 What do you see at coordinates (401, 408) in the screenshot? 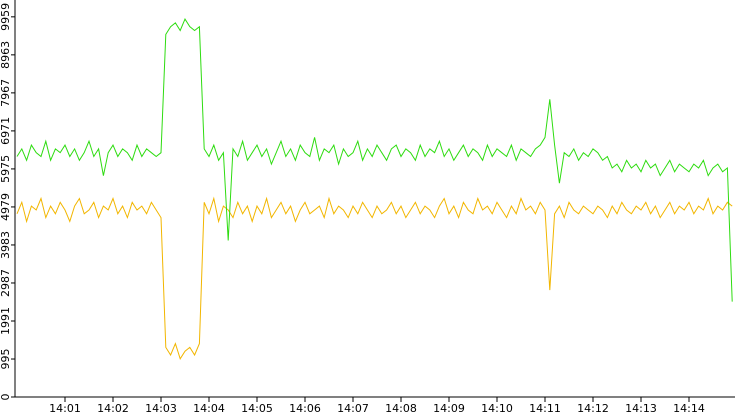
I see `x-tick-label: 14:08` at bounding box center [401, 408].